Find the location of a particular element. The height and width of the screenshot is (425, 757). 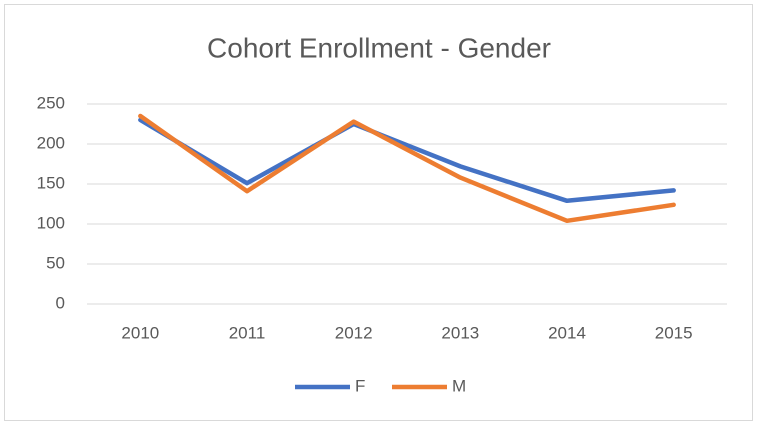

y-tick-label: 100 is located at coordinates (51, 222).